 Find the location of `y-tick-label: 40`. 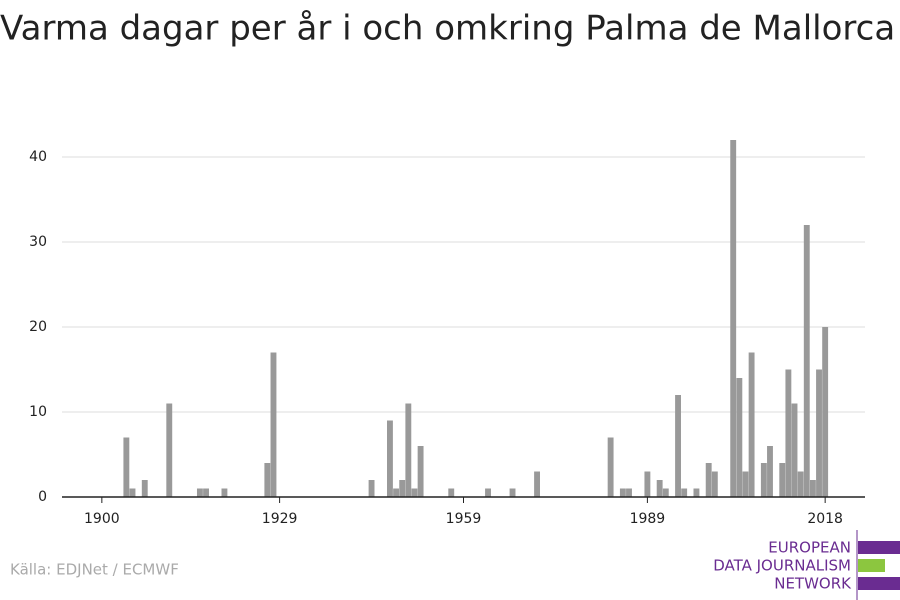

y-tick-label: 40 is located at coordinates (38, 157).